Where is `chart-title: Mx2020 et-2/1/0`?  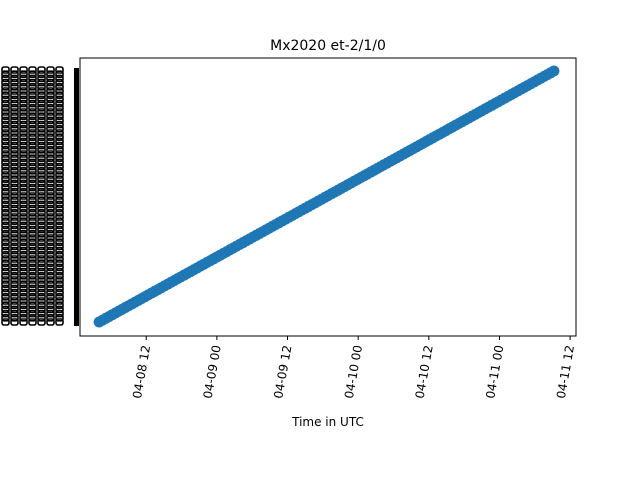 chart-title: Mx2020 et-2/1/0 is located at coordinates (328, 46).